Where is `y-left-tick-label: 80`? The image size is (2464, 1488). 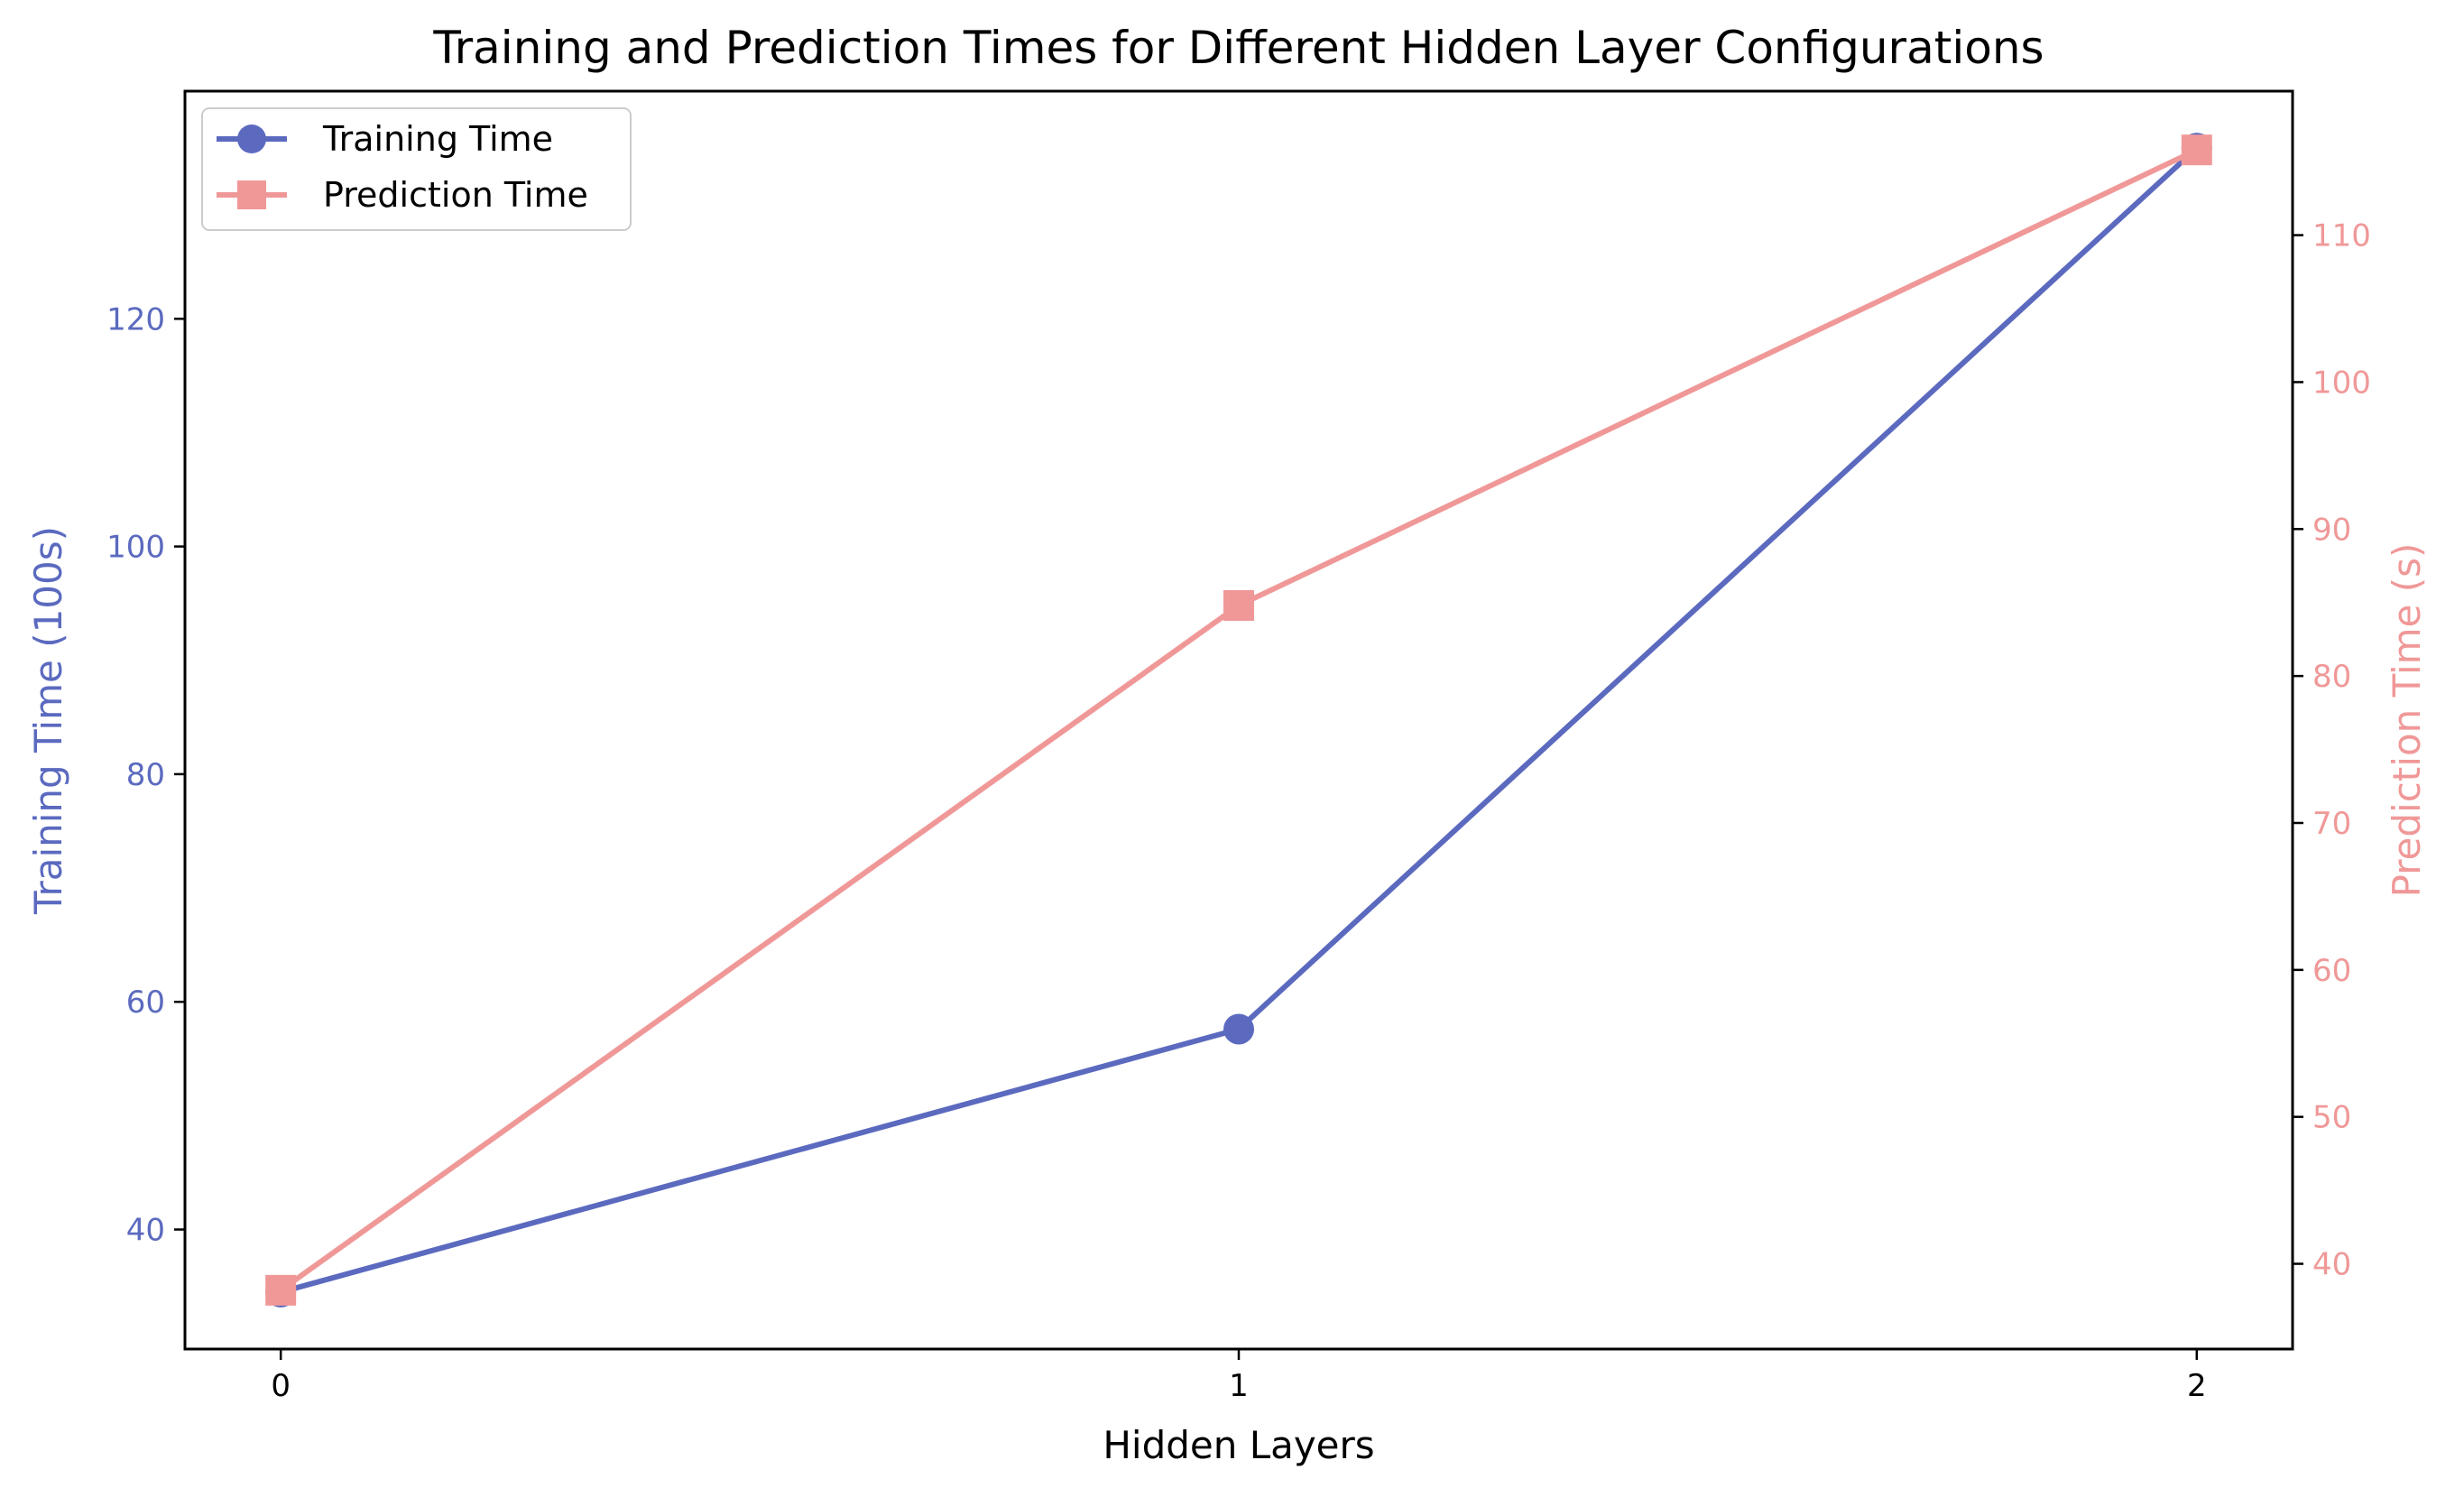 y-left-tick-label: 80 is located at coordinates (145, 775).